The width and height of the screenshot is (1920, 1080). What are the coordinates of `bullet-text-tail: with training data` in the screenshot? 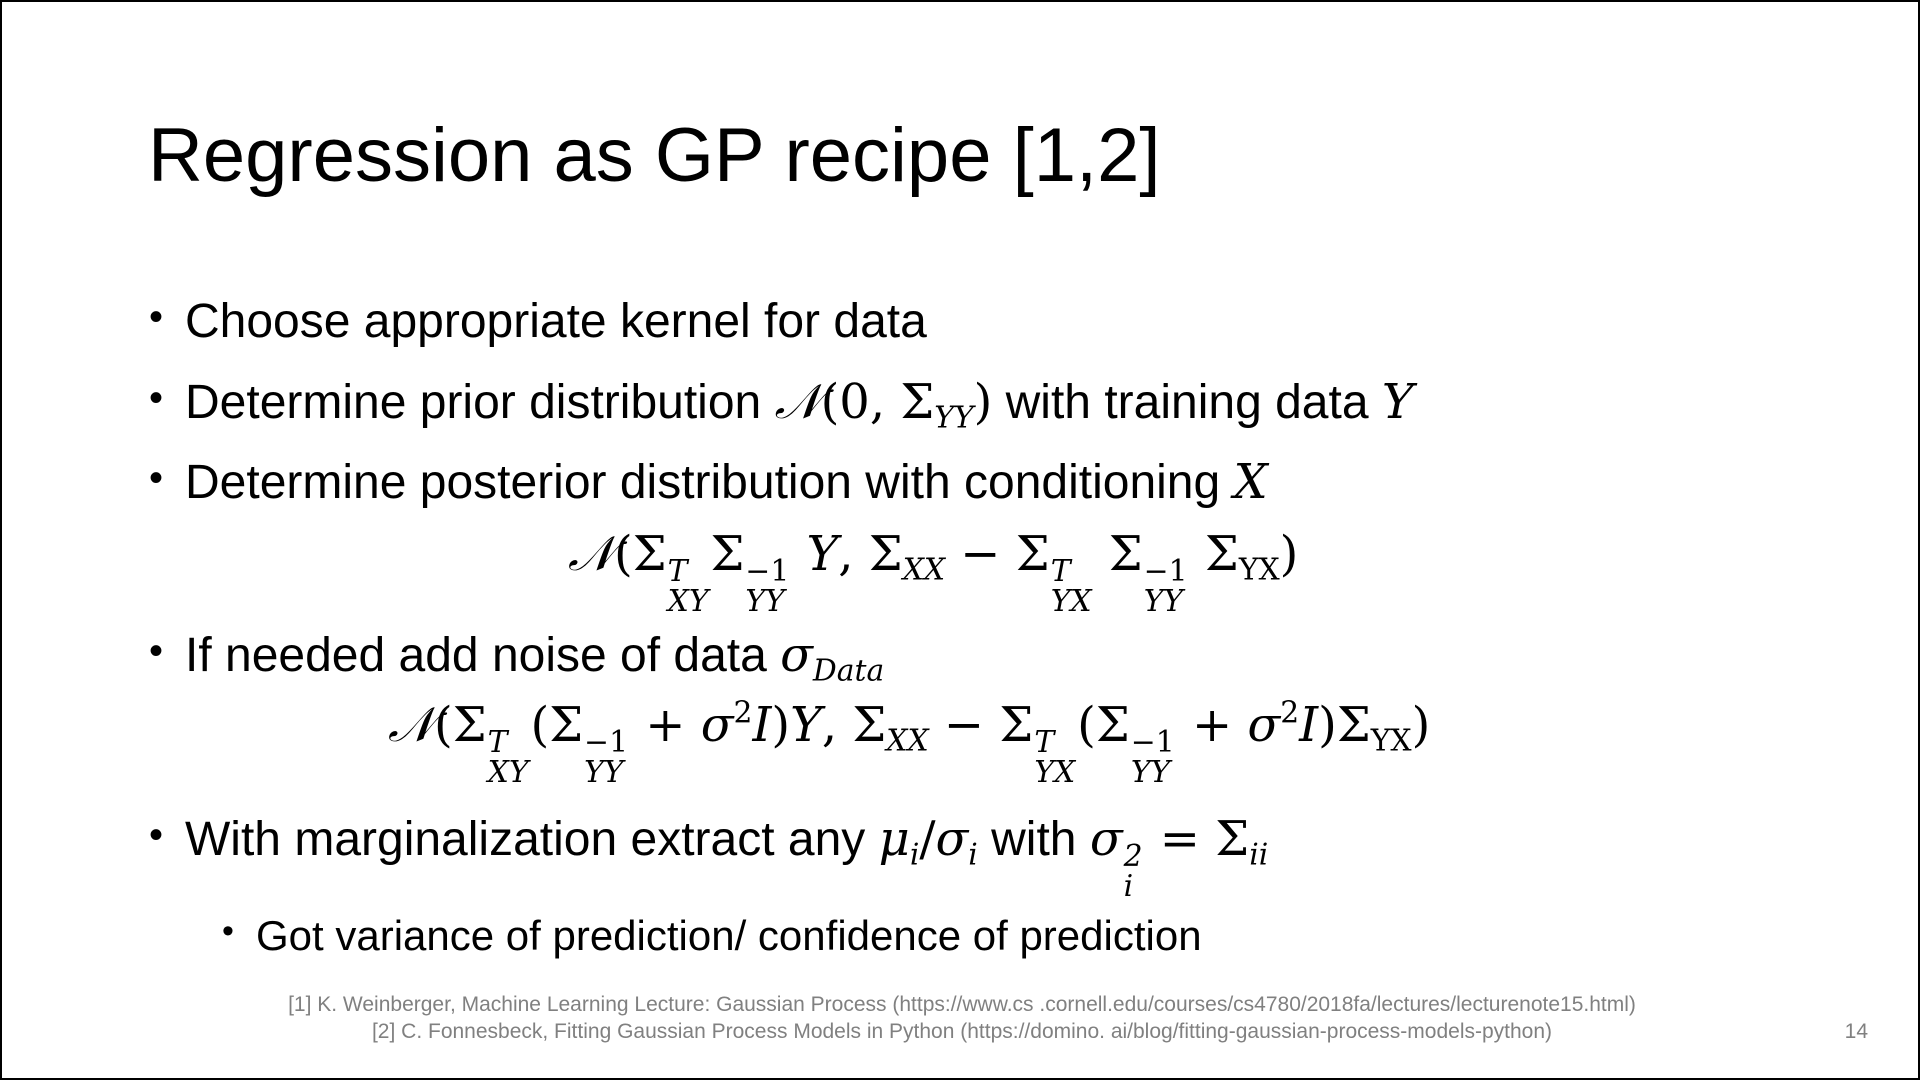 It's located at (1187, 402).